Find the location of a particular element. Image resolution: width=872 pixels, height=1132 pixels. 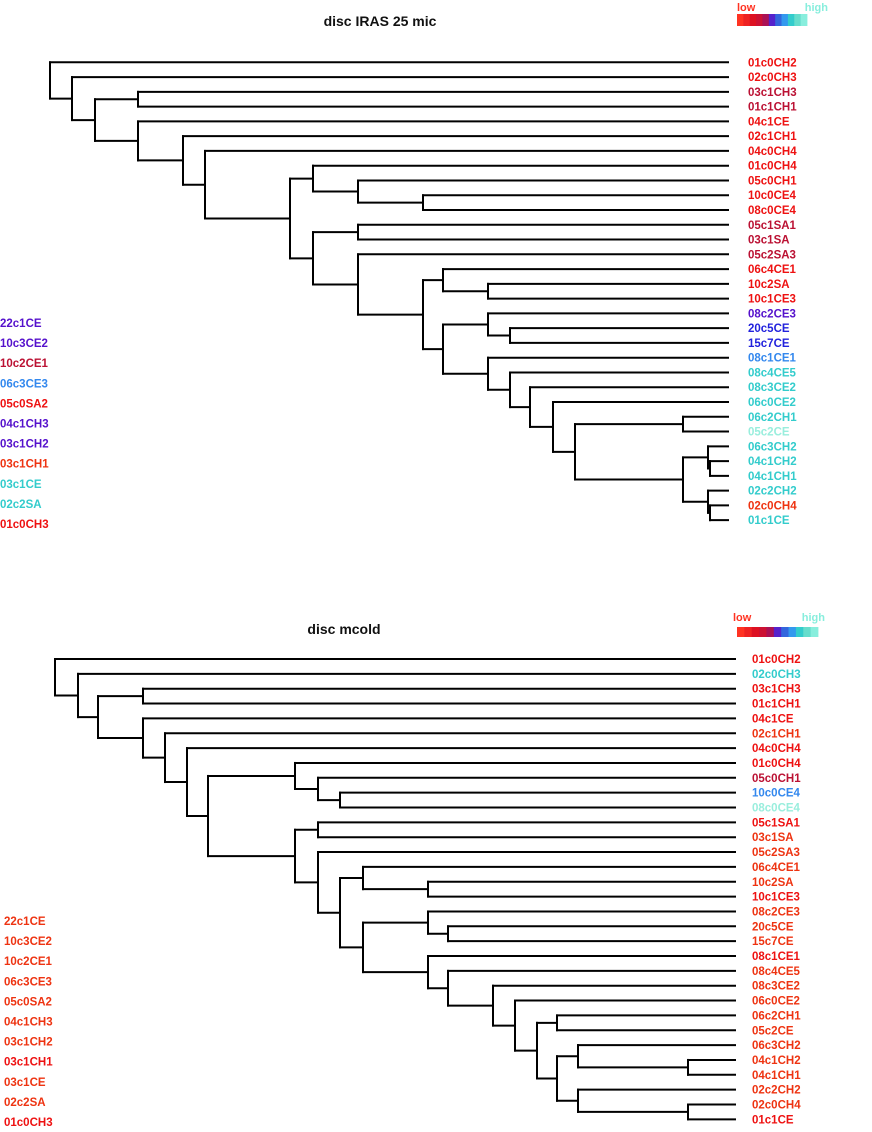

leaf-label: 08c4CE5 is located at coordinates (772, 373).